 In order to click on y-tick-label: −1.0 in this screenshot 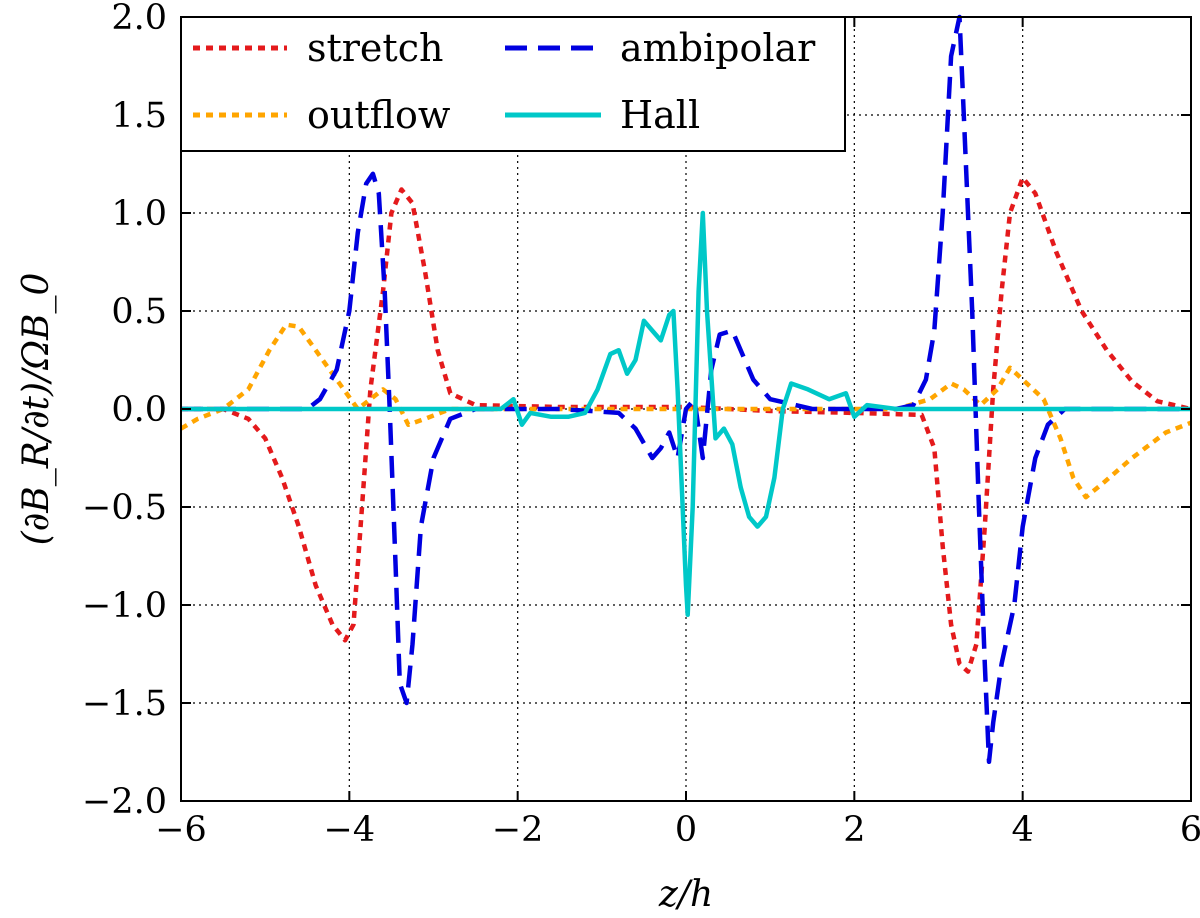, I will do `click(124, 606)`.